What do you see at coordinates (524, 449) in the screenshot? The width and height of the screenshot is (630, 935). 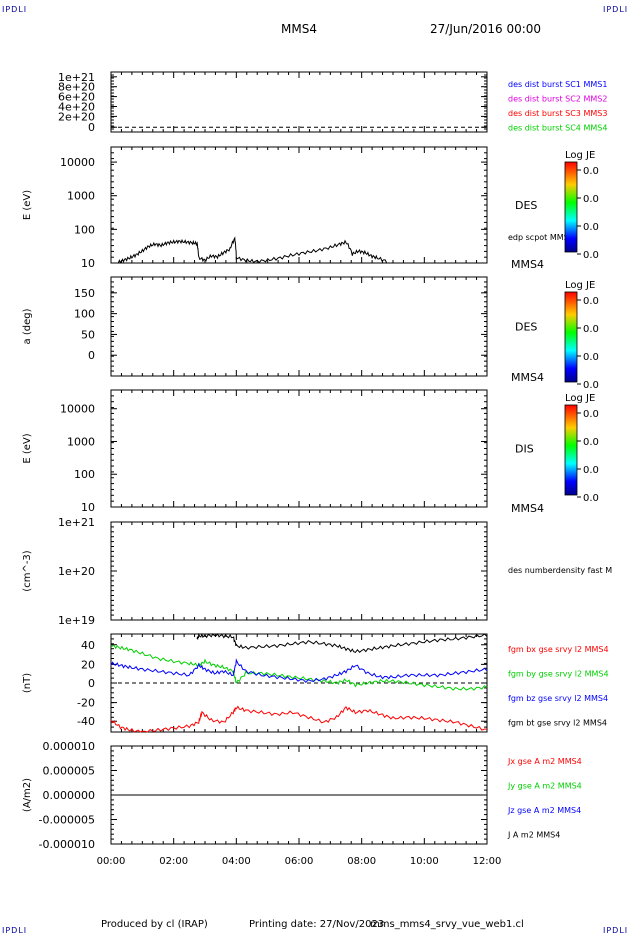 I see `species-label: DIS` at bounding box center [524, 449].